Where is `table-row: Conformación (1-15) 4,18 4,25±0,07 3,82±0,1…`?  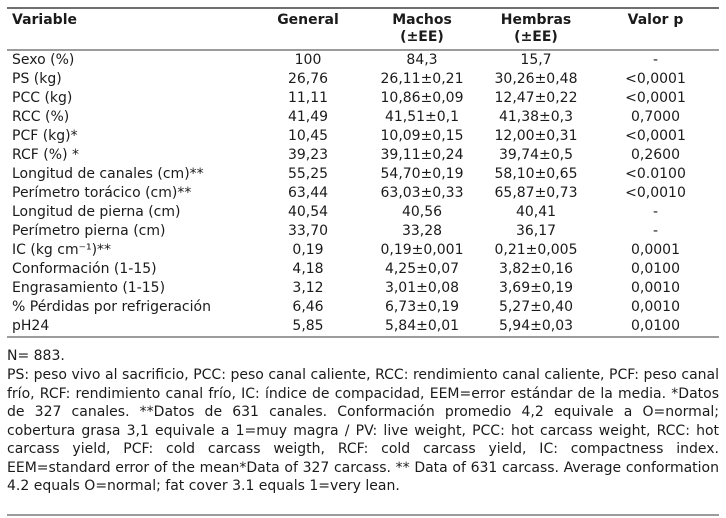 table-row: Conformación (1-15) 4,18 4,25±0,07 3,82±0,1… is located at coordinates (363, 269).